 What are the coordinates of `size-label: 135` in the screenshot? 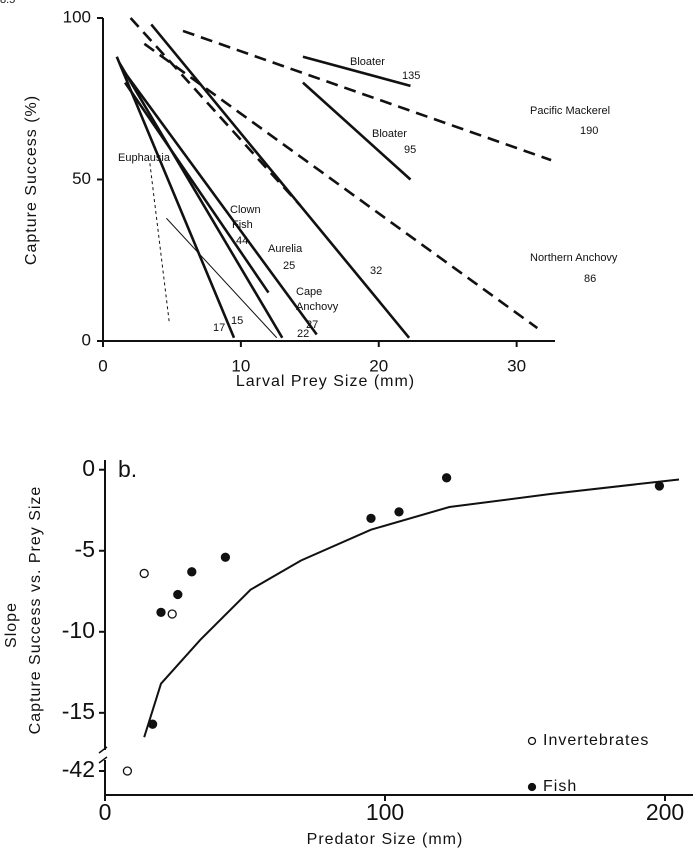 It's located at (411, 76).